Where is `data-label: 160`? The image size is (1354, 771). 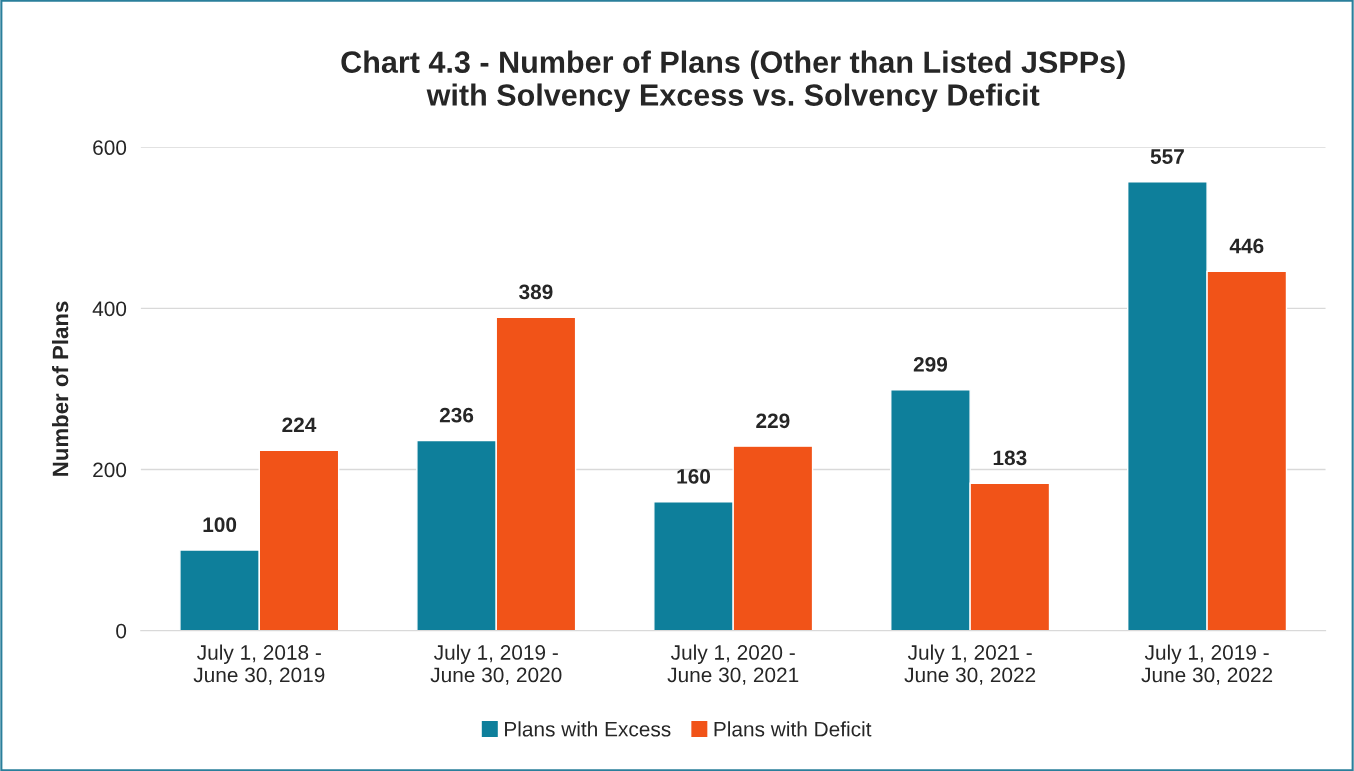
data-label: 160 is located at coordinates (694, 476).